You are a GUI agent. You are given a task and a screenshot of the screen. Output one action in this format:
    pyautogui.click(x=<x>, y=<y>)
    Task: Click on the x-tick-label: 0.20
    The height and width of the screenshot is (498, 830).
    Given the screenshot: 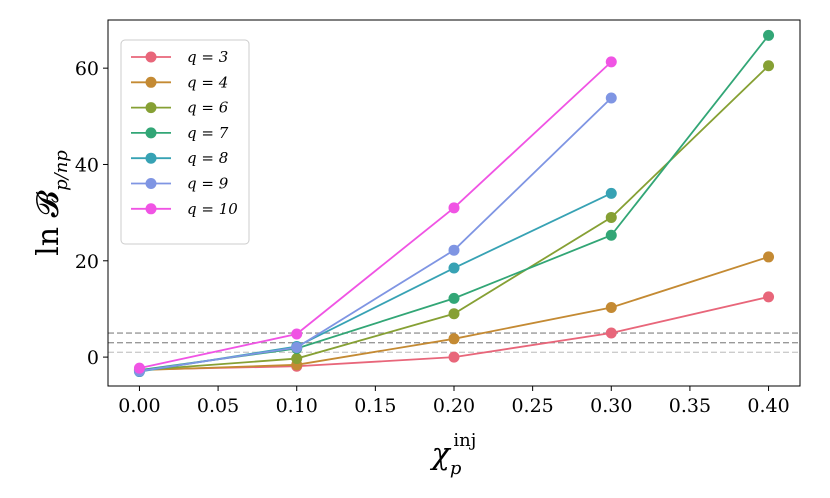 What is the action you would take?
    pyautogui.click(x=454, y=406)
    